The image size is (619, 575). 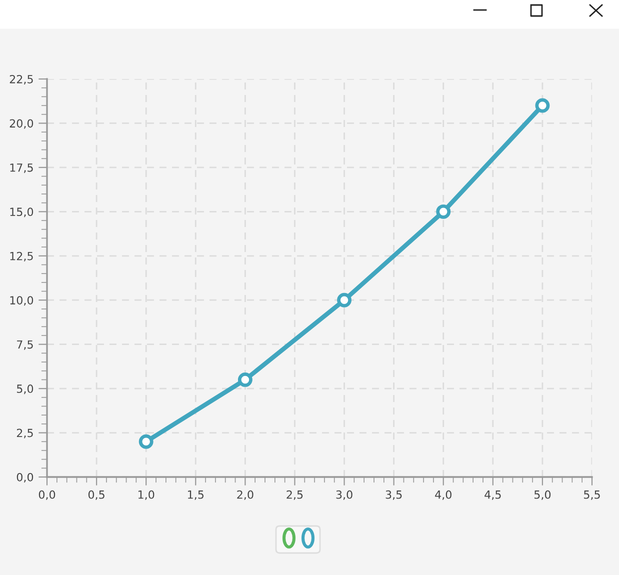 What do you see at coordinates (146, 495) in the screenshot?
I see `x-tick-label: 1,0` at bounding box center [146, 495].